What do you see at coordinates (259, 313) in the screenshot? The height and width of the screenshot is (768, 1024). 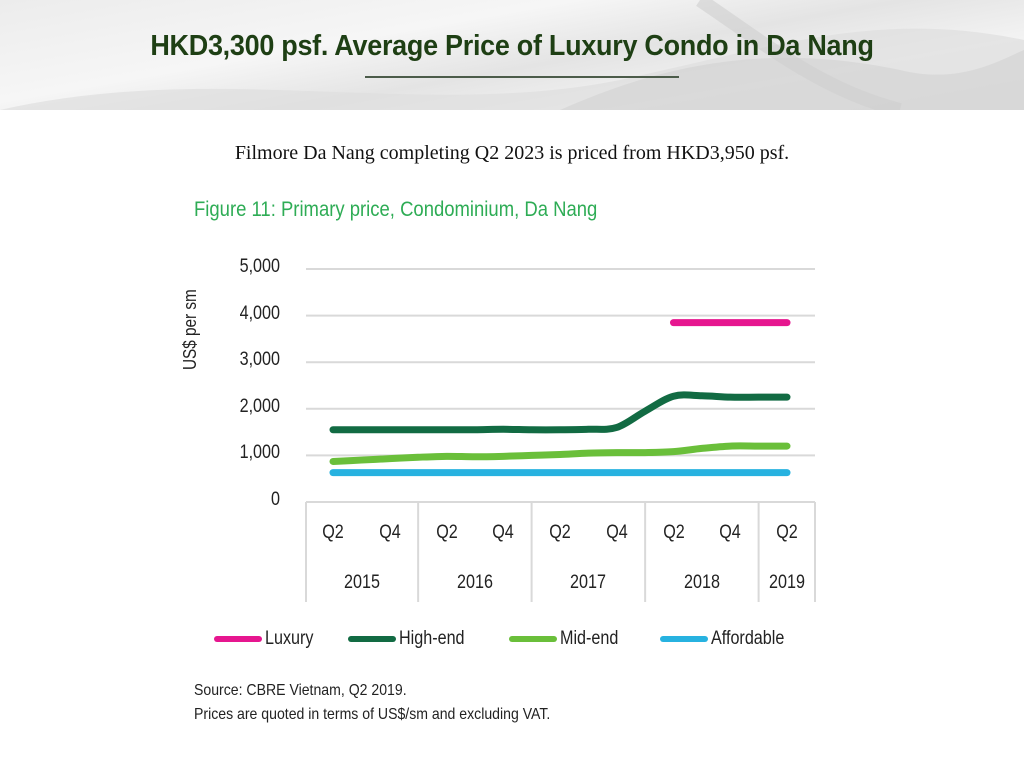 I see `y-tick-label: 4,000` at bounding box center [259, 313].